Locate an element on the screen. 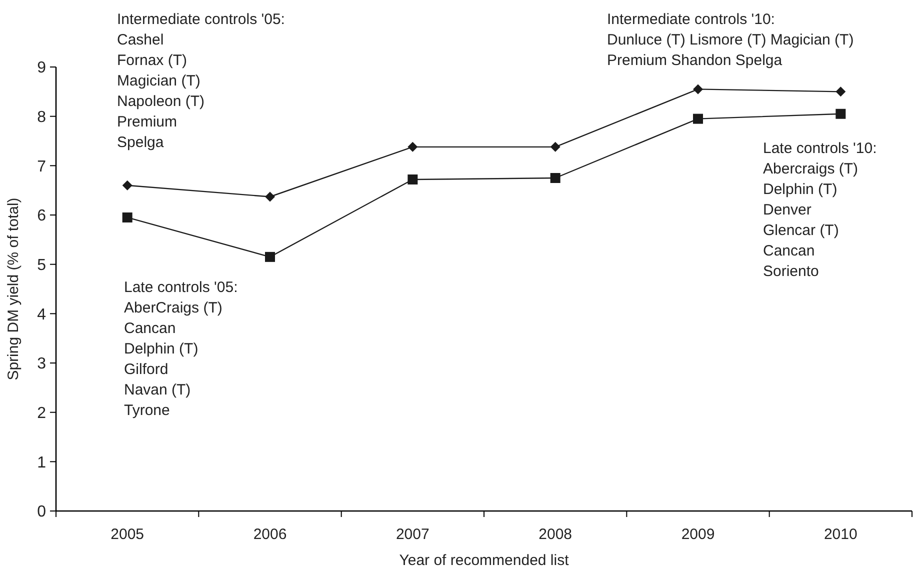 The image size is (917, 574). y-tick-label: 3 is located at coordinates (41, 364).